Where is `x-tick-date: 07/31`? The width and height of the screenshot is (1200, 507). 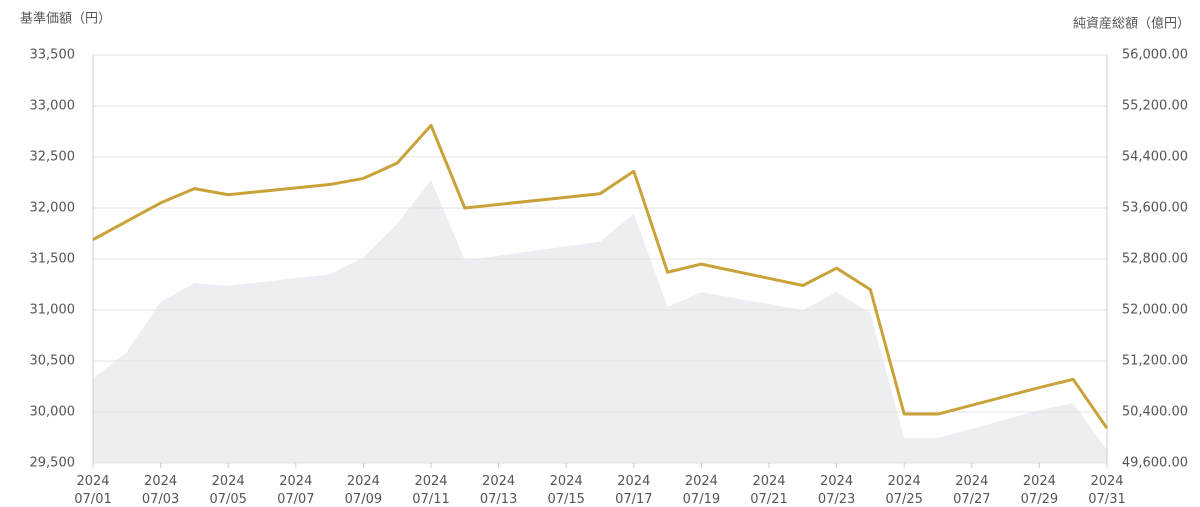
x-tick-date: 07/31 is located at coordinates (1106, 499).